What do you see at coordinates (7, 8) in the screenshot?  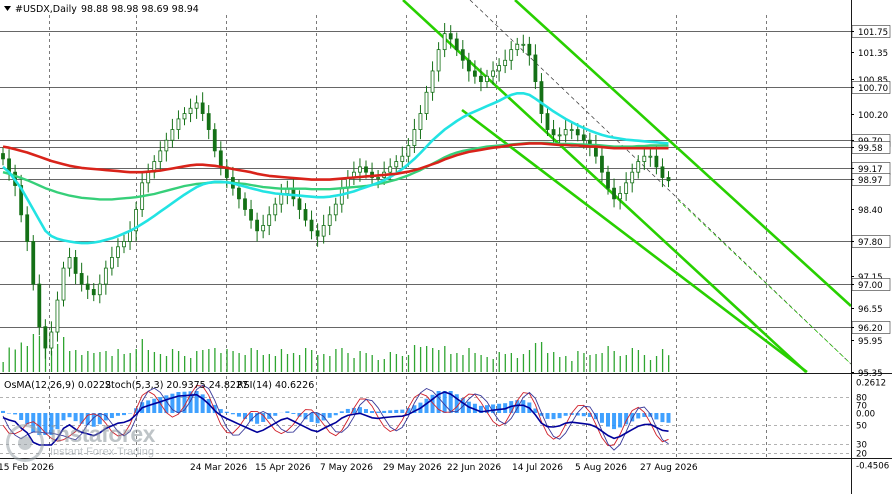 I see `symbol-dropdown-icon` at bounding box center [7, 8].